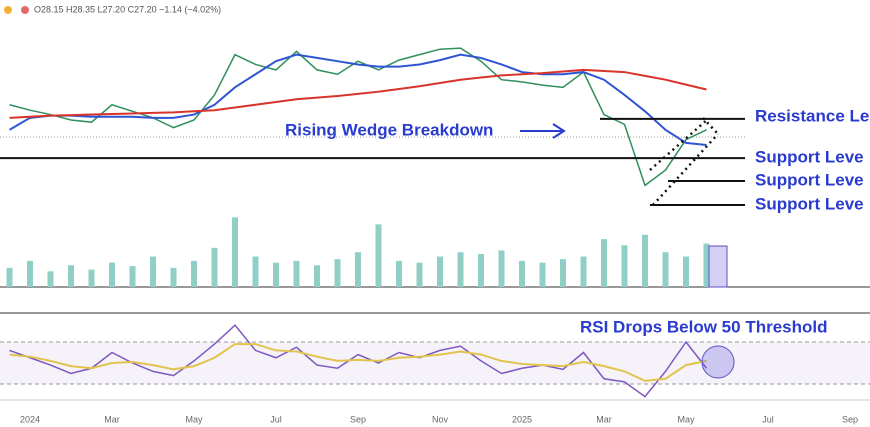  I want to click on wedge-upper, so click(679, 144).